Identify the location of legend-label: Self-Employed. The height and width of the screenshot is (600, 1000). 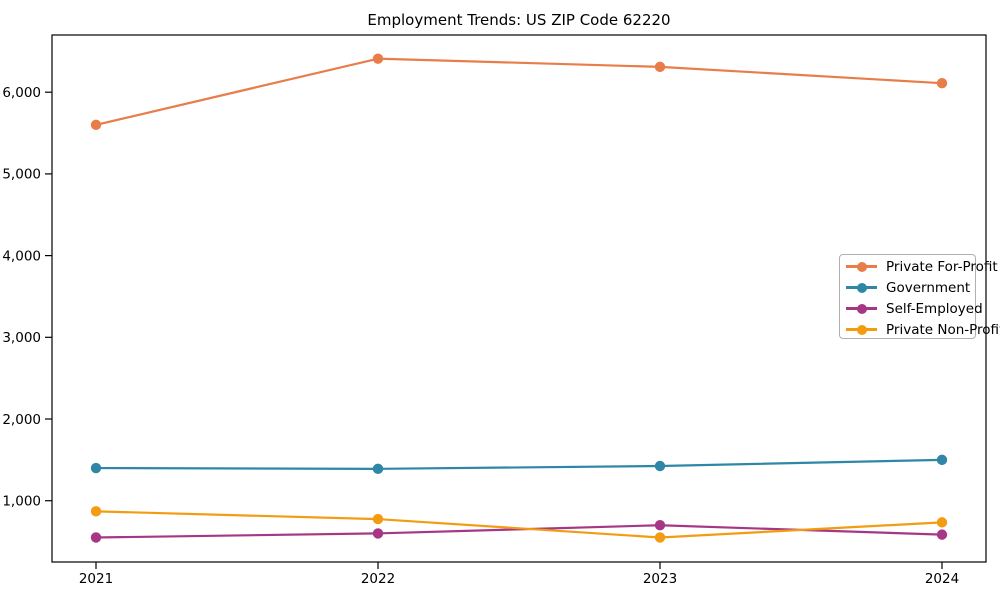
(934, 308).